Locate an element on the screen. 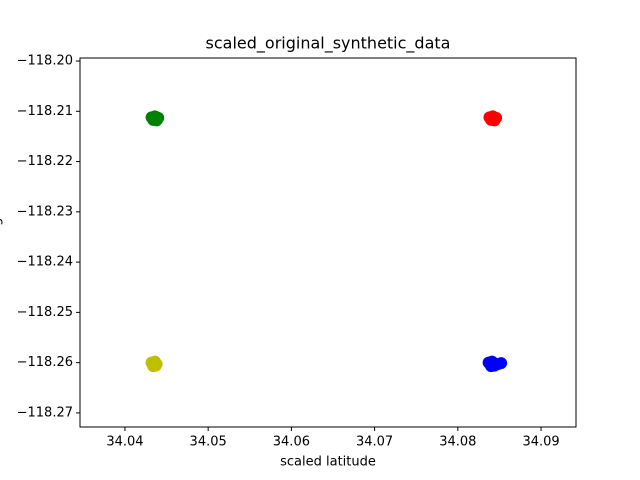 The image size is (640, 480). x-tick-label: 34.08 is located at coordinates (457, 442).